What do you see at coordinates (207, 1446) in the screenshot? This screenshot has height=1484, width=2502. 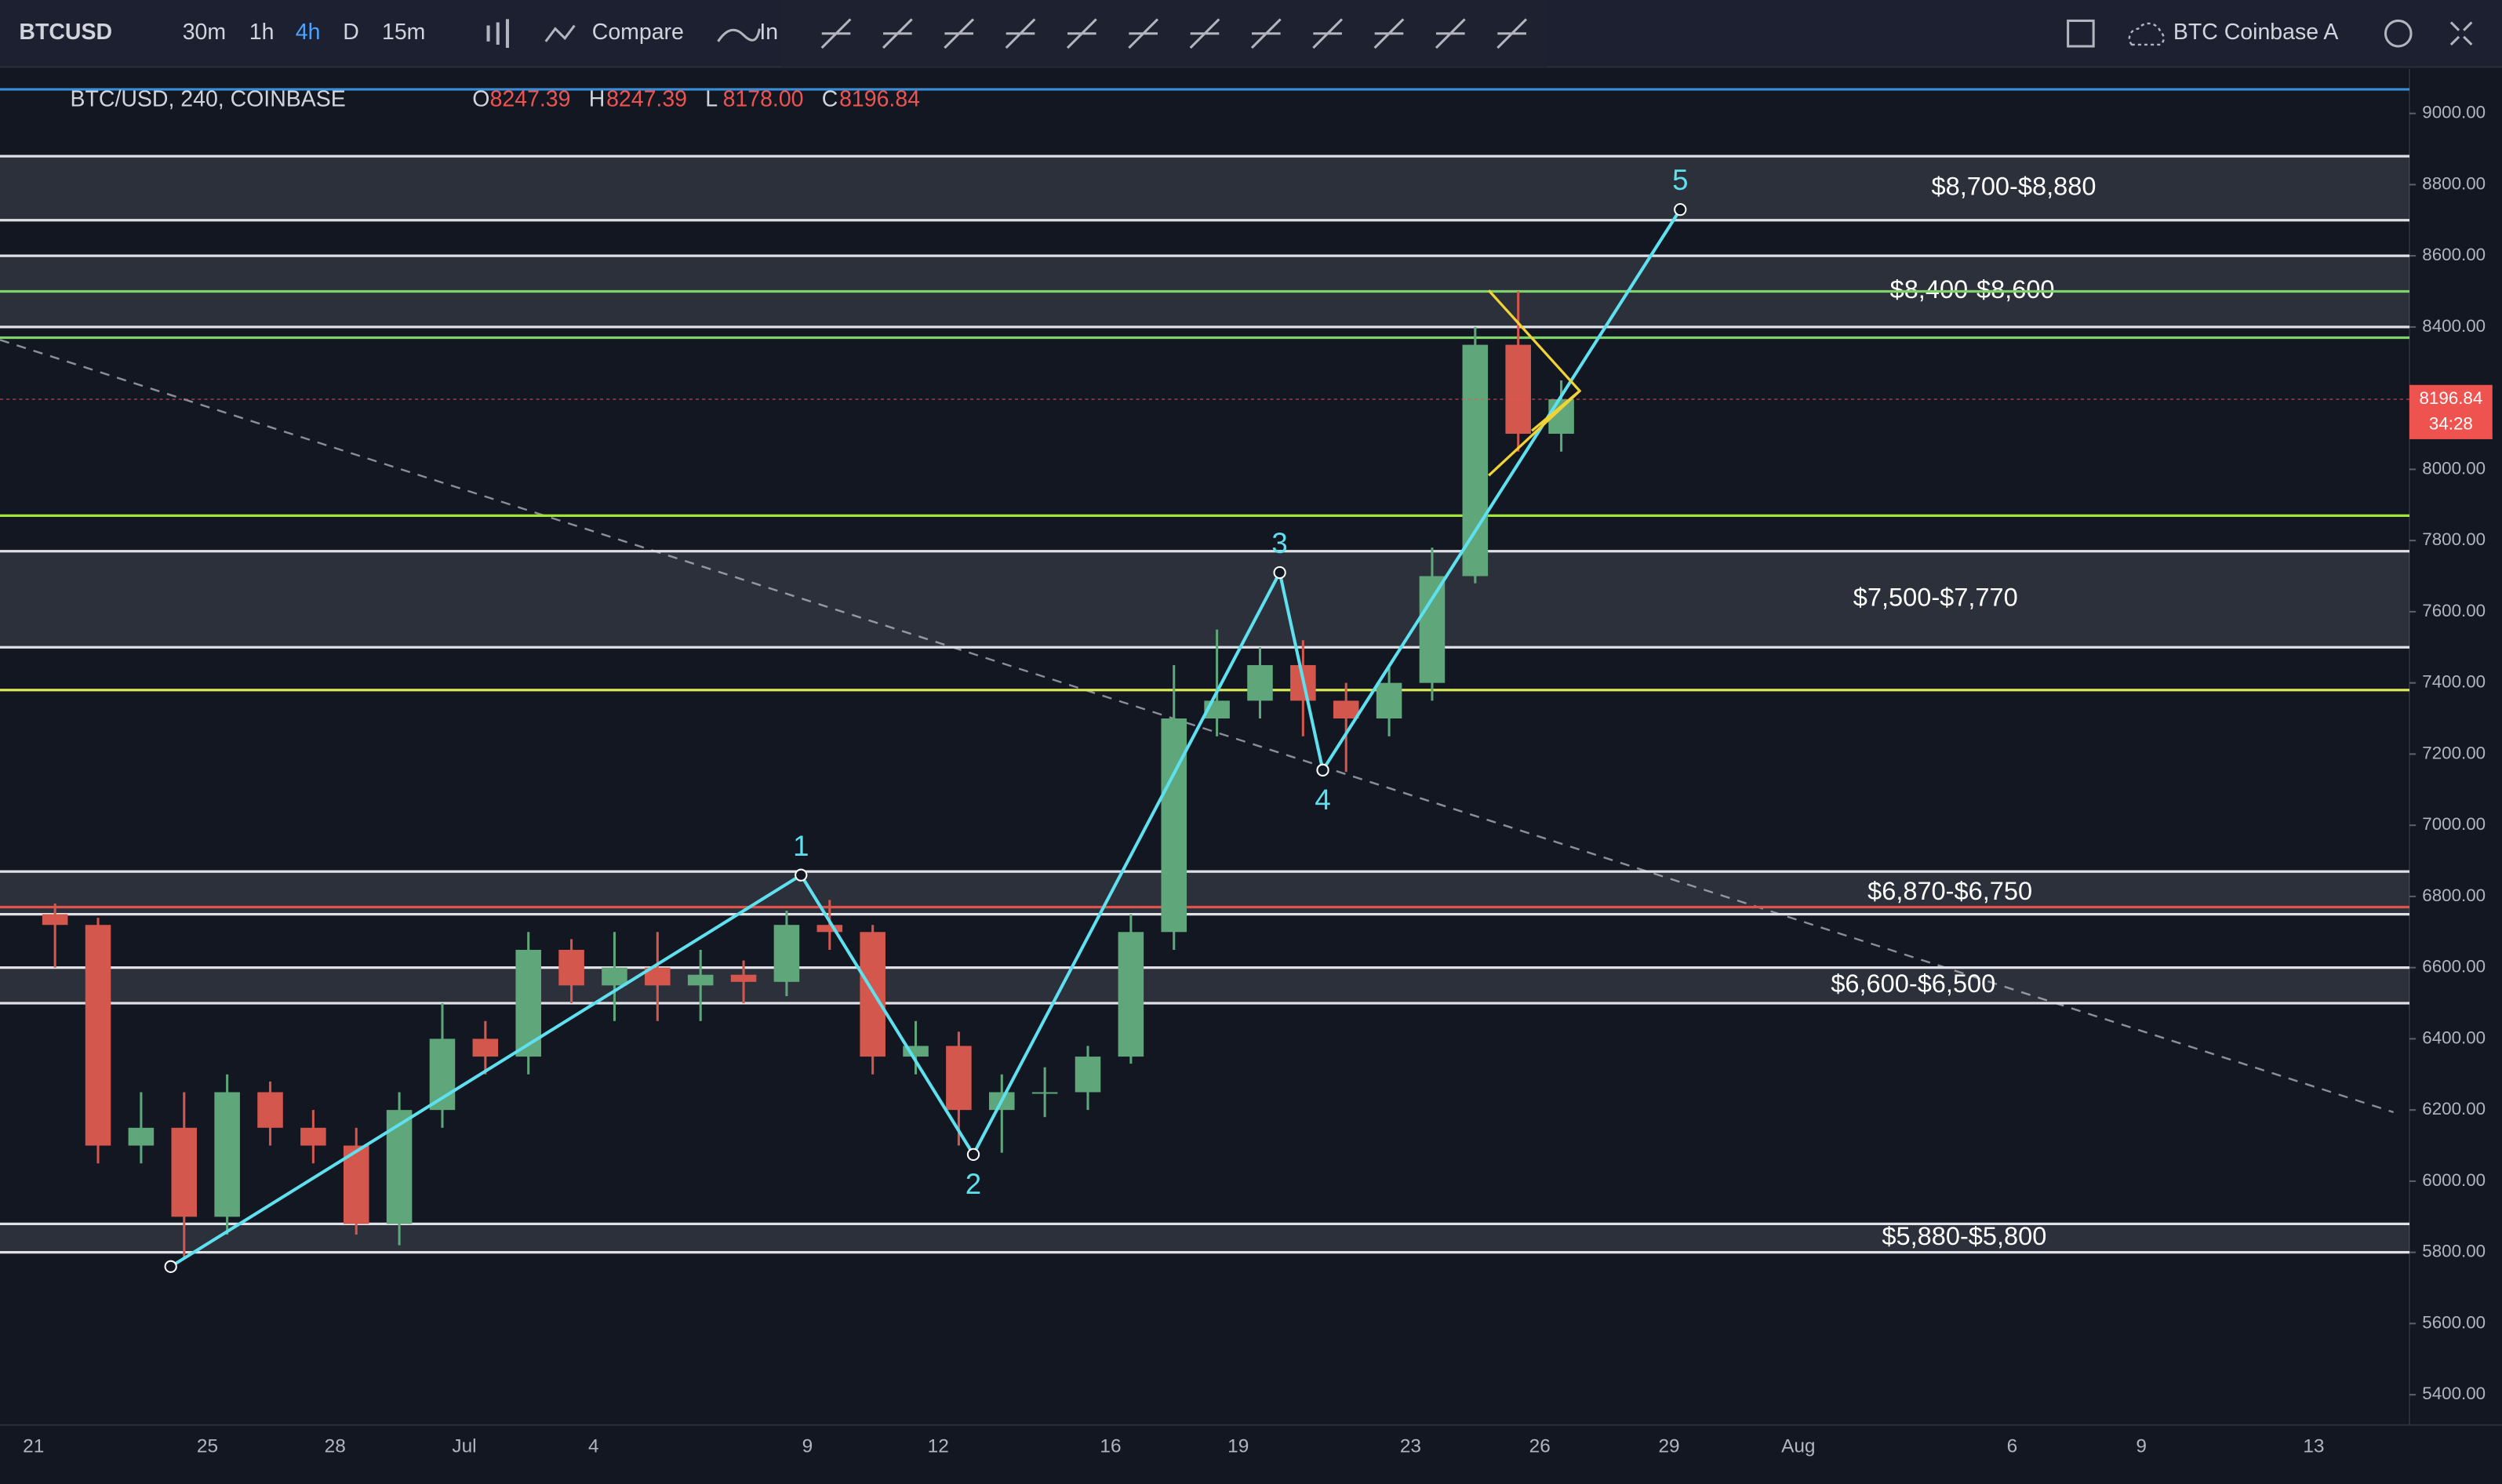 I see `x-tick-label: 25` at bounding box center [207, 1446].